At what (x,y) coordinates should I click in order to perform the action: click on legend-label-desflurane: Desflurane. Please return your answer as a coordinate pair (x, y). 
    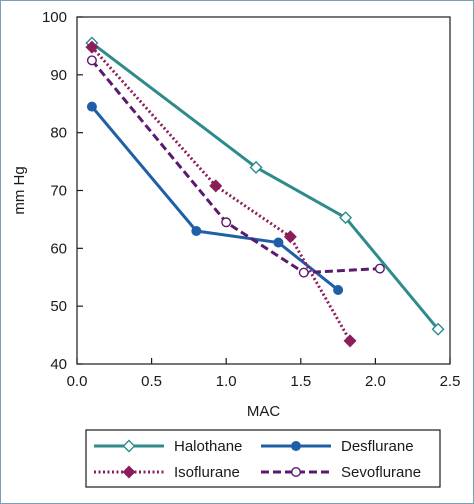
    Looking at the image, I should click on (377, 446).